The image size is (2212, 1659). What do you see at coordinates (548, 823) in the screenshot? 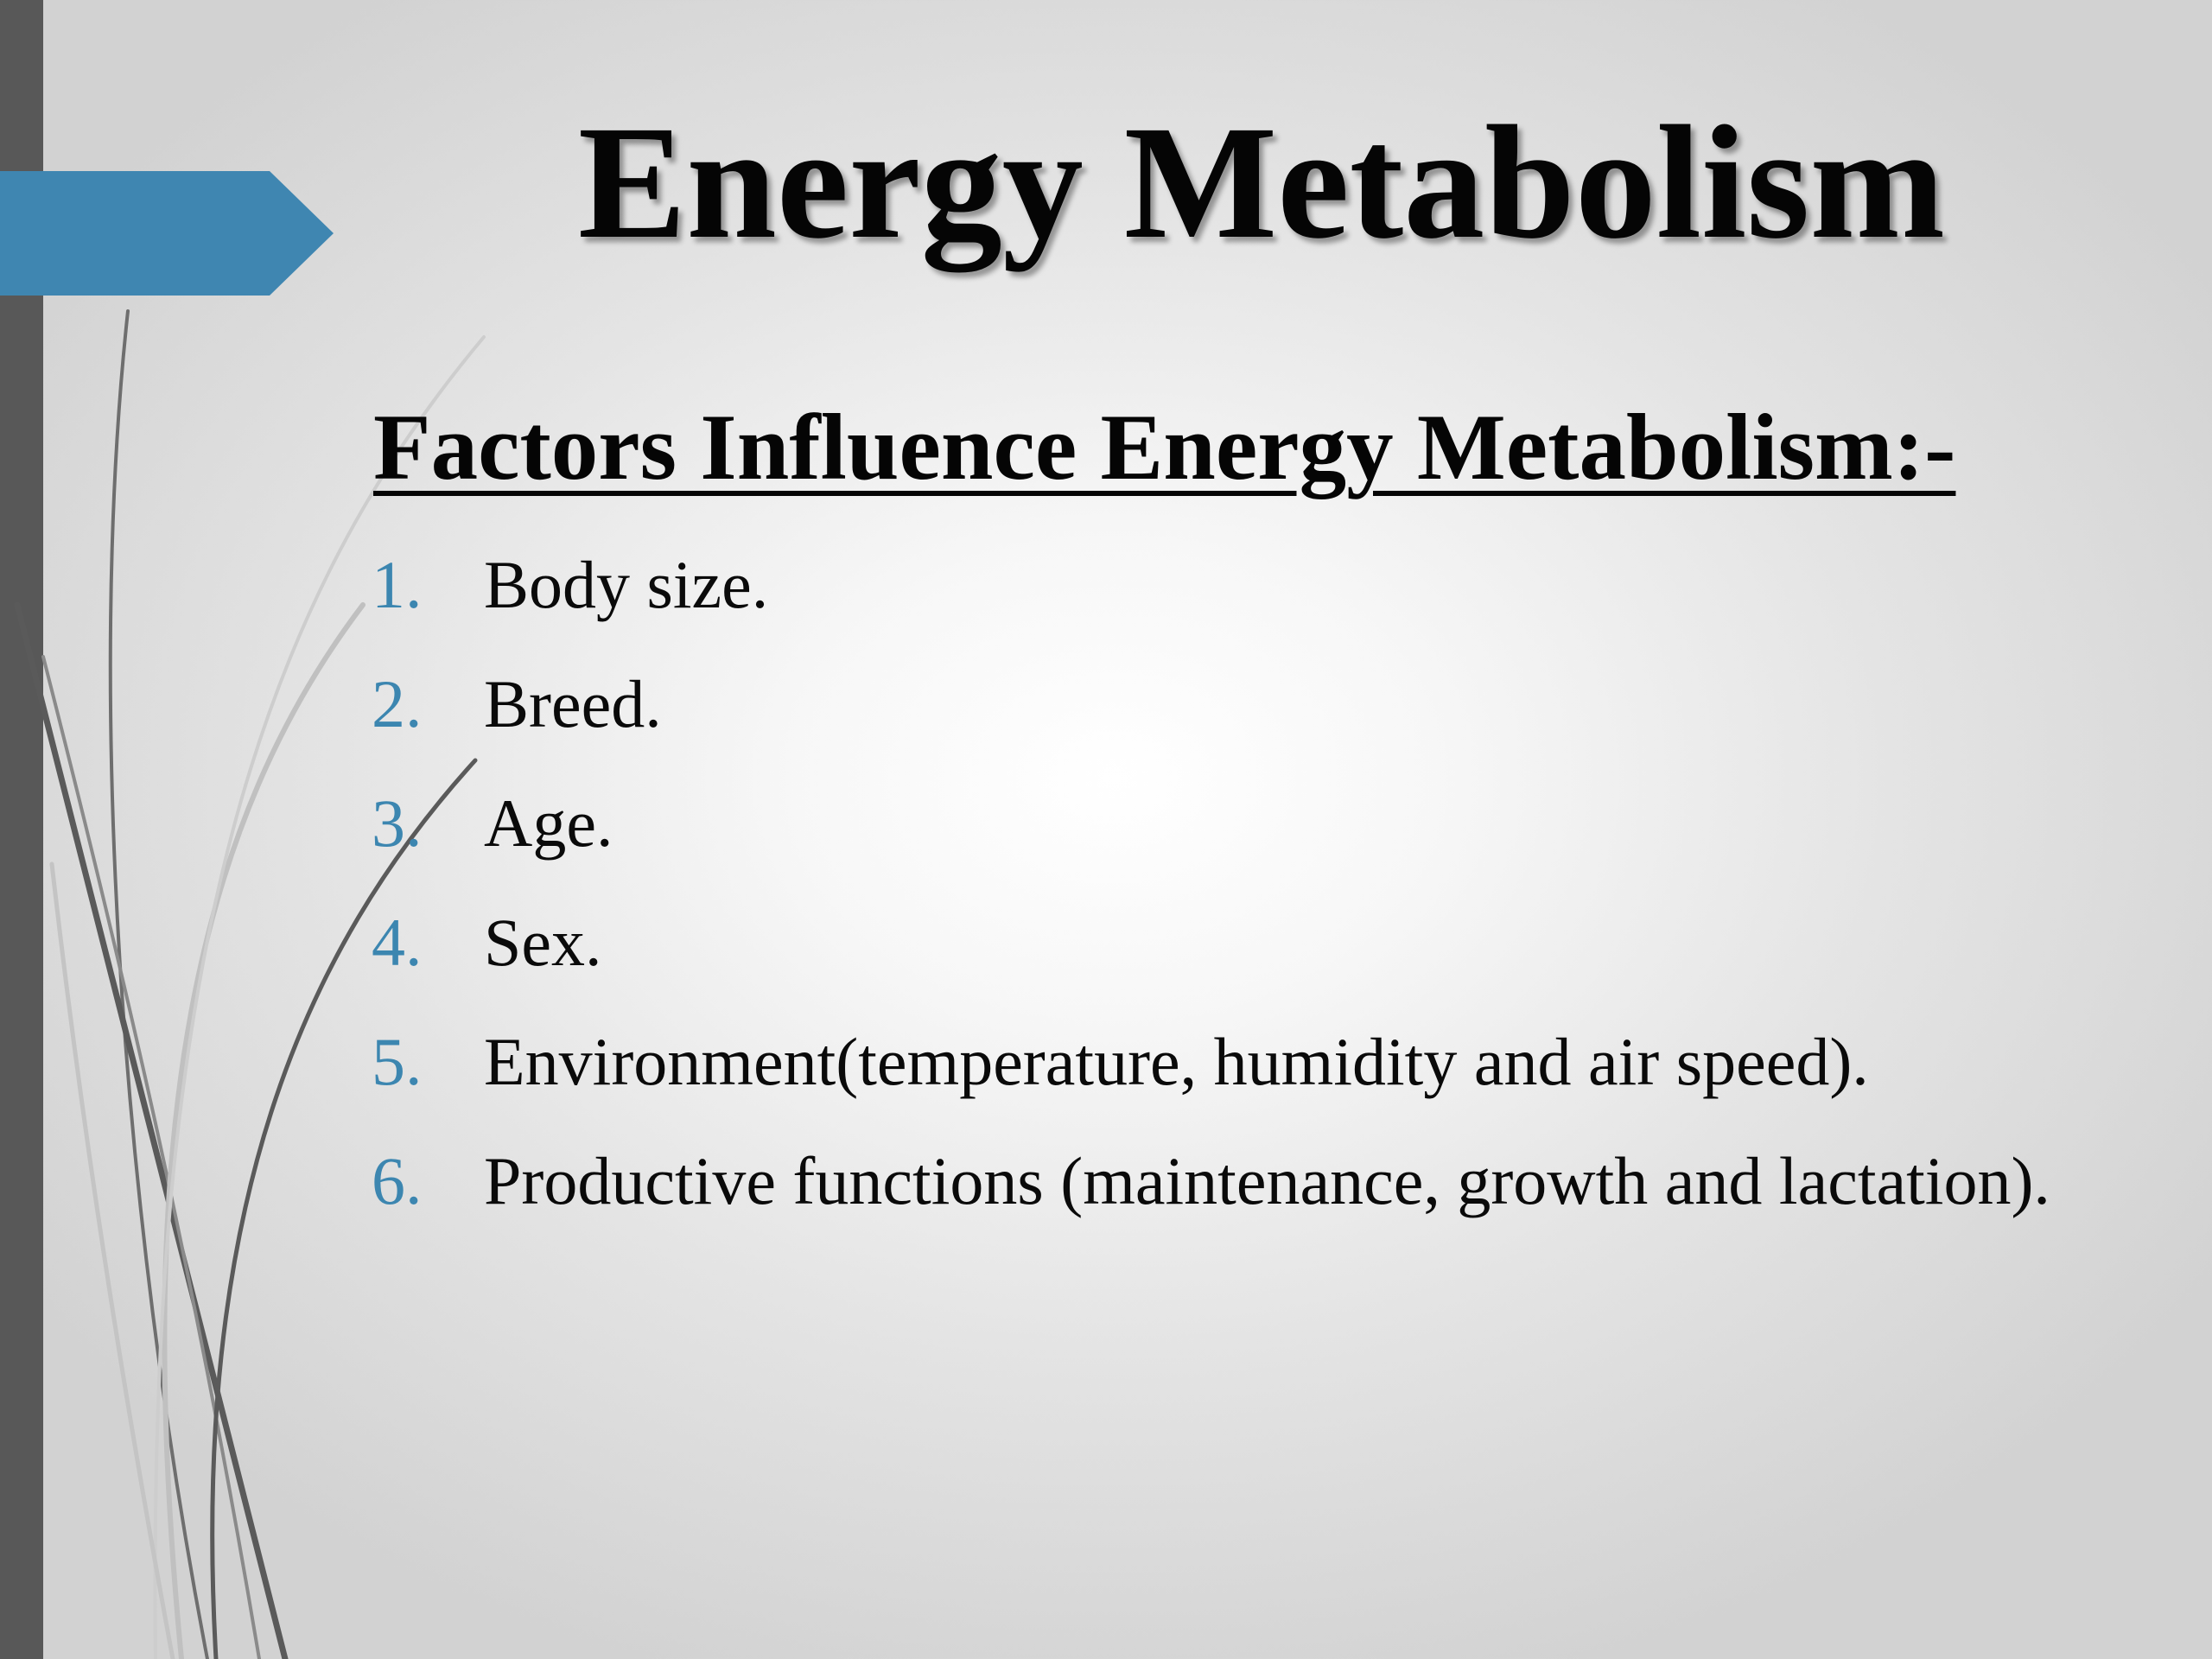
I see `list-item-text: Age.` at bounding box center [548, 823].